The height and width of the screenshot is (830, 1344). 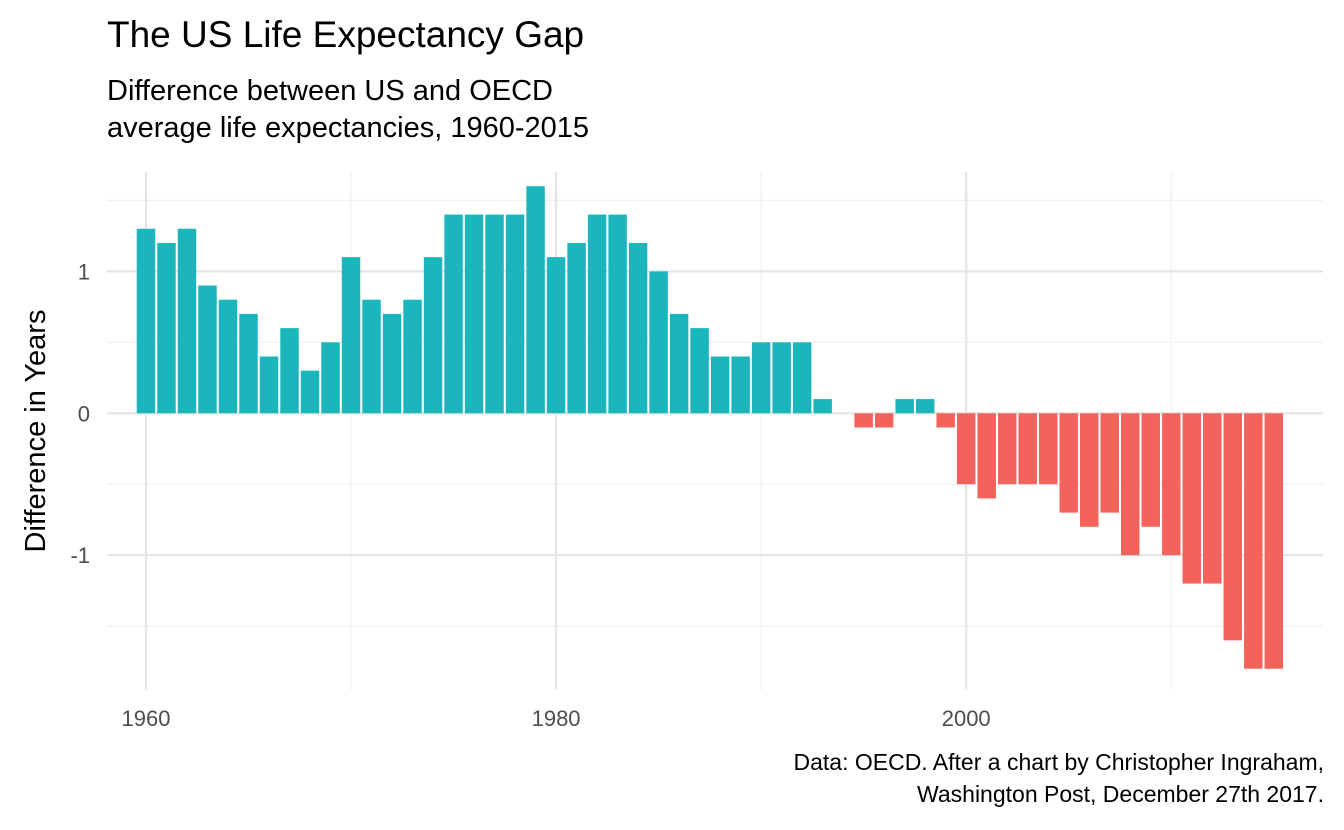 What do you see at coordinates (84, 413) in the screenshot?
I see `y-tick-label: 0` at bounding box center [84, 413].